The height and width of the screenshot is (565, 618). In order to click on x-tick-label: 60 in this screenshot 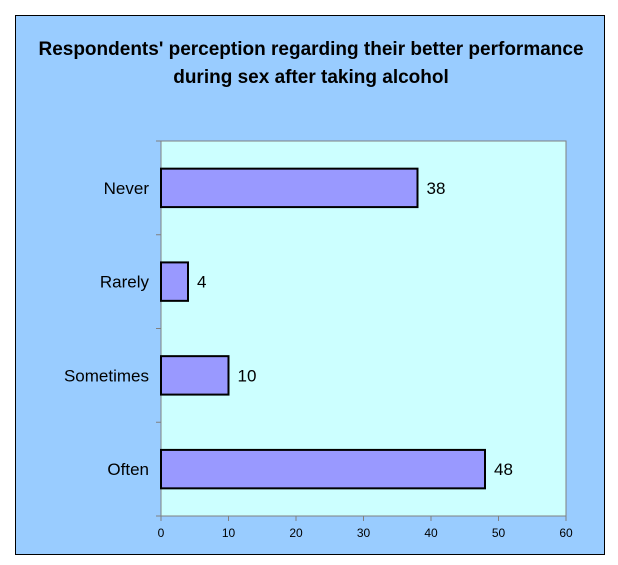, I will do `click(566, 533)`.